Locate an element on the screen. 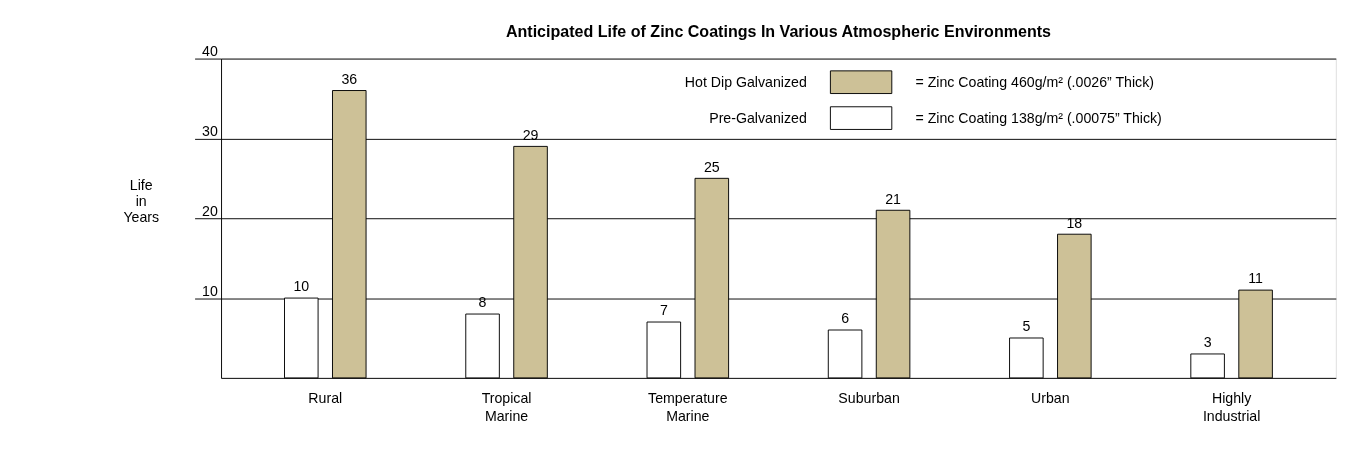  x-tick-label: Tropical Marine is located at coordinates (506, 406).